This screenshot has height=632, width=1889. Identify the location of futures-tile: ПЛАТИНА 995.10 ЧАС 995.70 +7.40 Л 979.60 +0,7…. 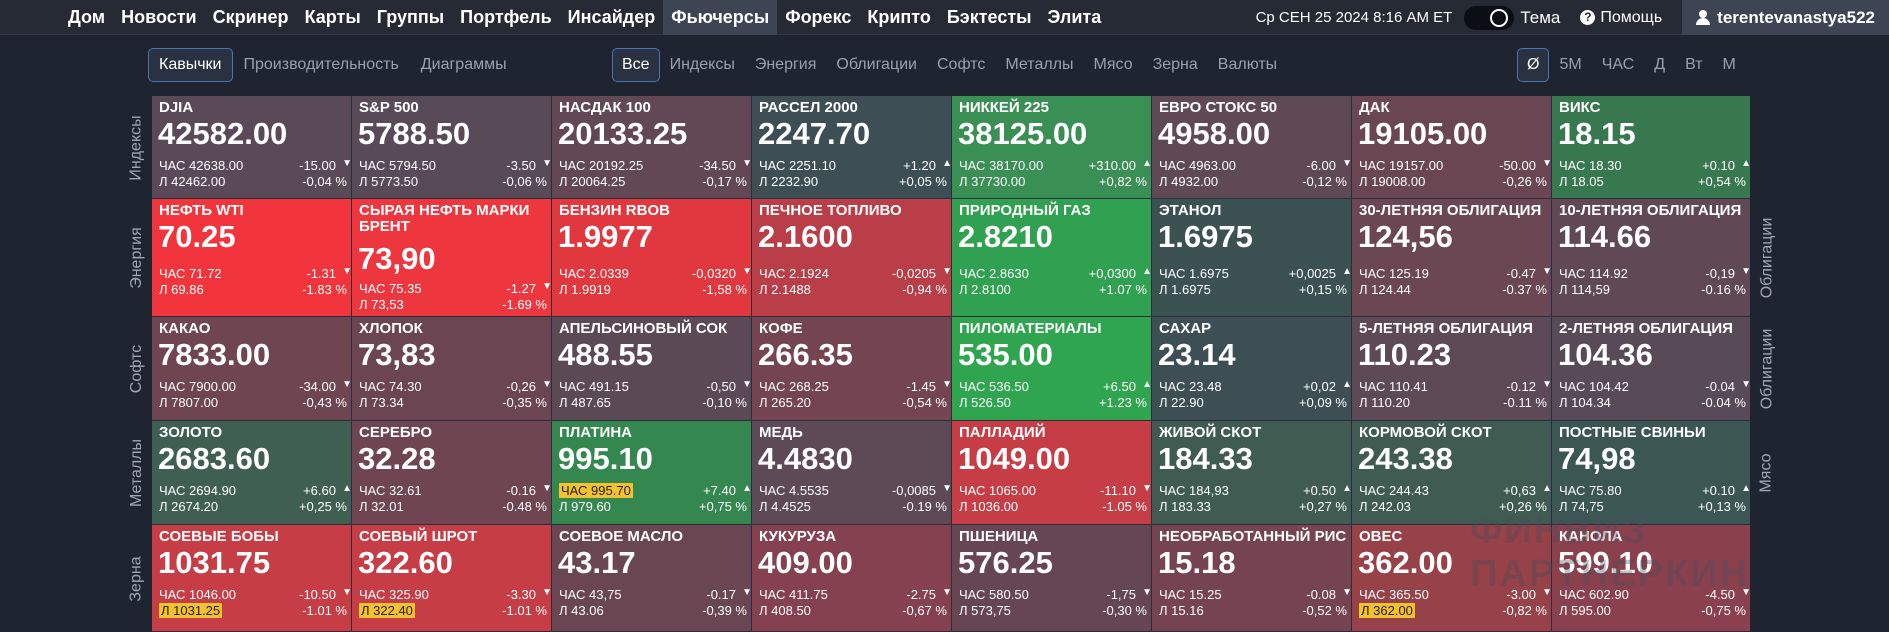
(652, 473).